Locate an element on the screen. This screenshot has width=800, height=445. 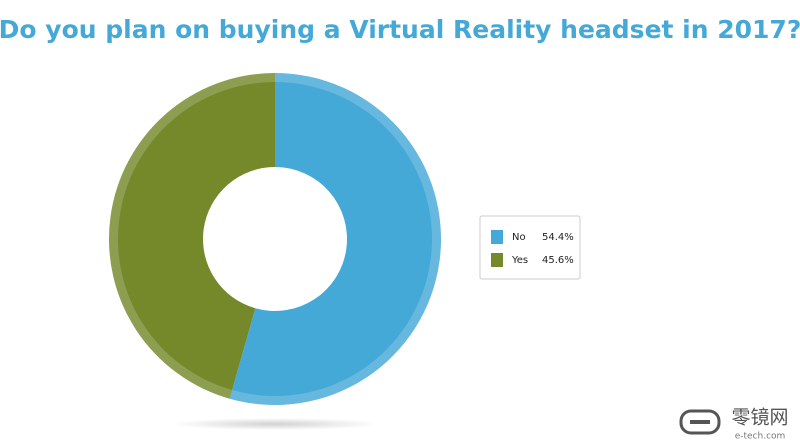
watermark-name: 零镜网 is located at coordinates (759, 418).